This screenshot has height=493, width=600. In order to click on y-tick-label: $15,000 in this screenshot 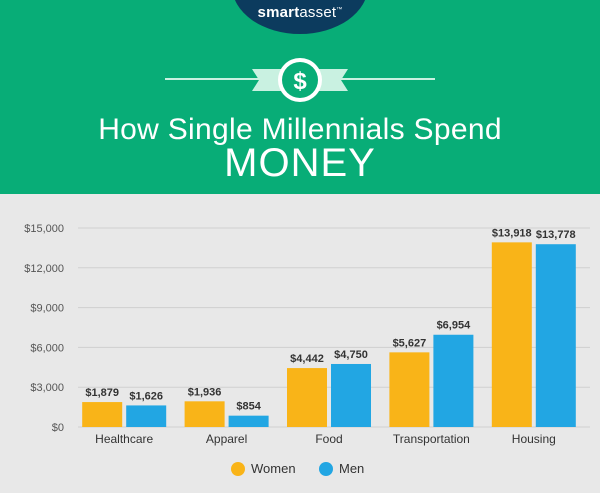, I will do `click(44, 229)`.